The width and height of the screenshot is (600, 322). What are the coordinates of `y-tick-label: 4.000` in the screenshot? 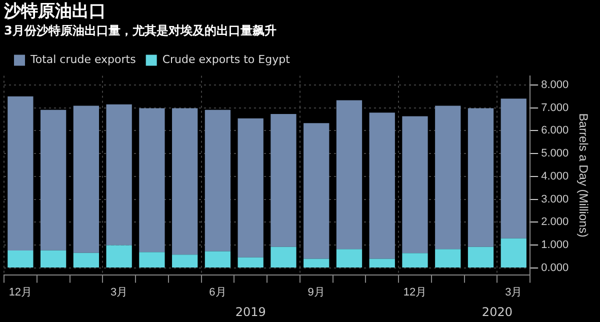 It's located at (555, 176).